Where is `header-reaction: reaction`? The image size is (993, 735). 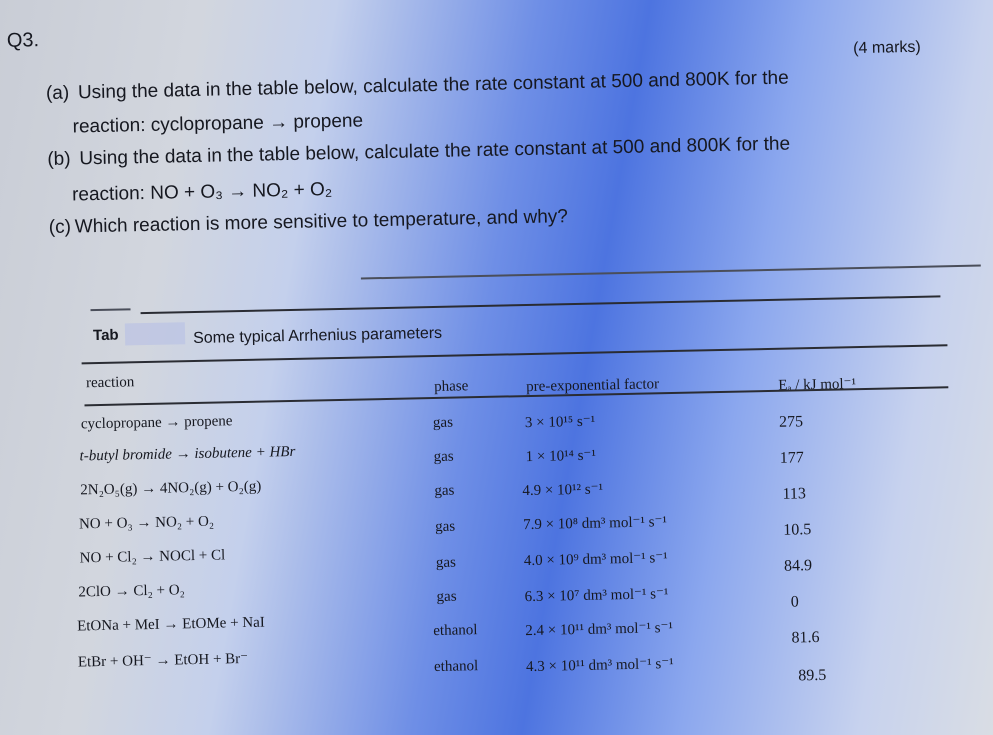
header-reaction: reaction is located at coordinates (110, 383).